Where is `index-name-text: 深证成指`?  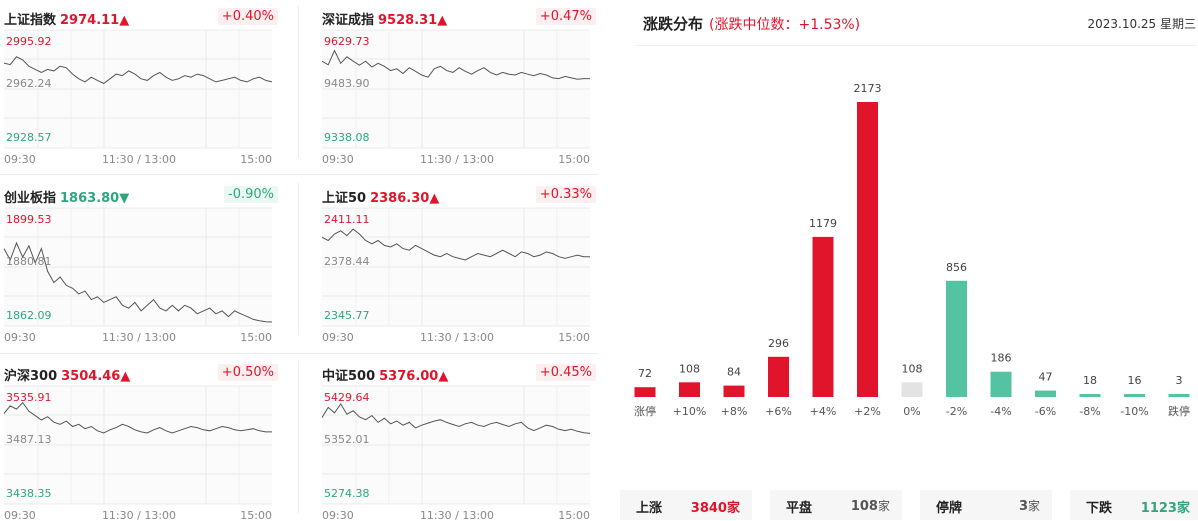
index-name-text: 深证成指 is located at coordinates (348, 20).